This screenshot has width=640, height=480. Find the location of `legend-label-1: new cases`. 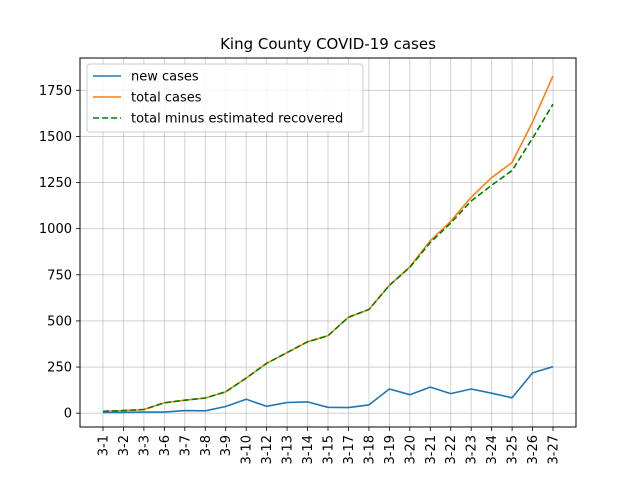

legend-label-1: new cases is located at coordinates (165, 77).